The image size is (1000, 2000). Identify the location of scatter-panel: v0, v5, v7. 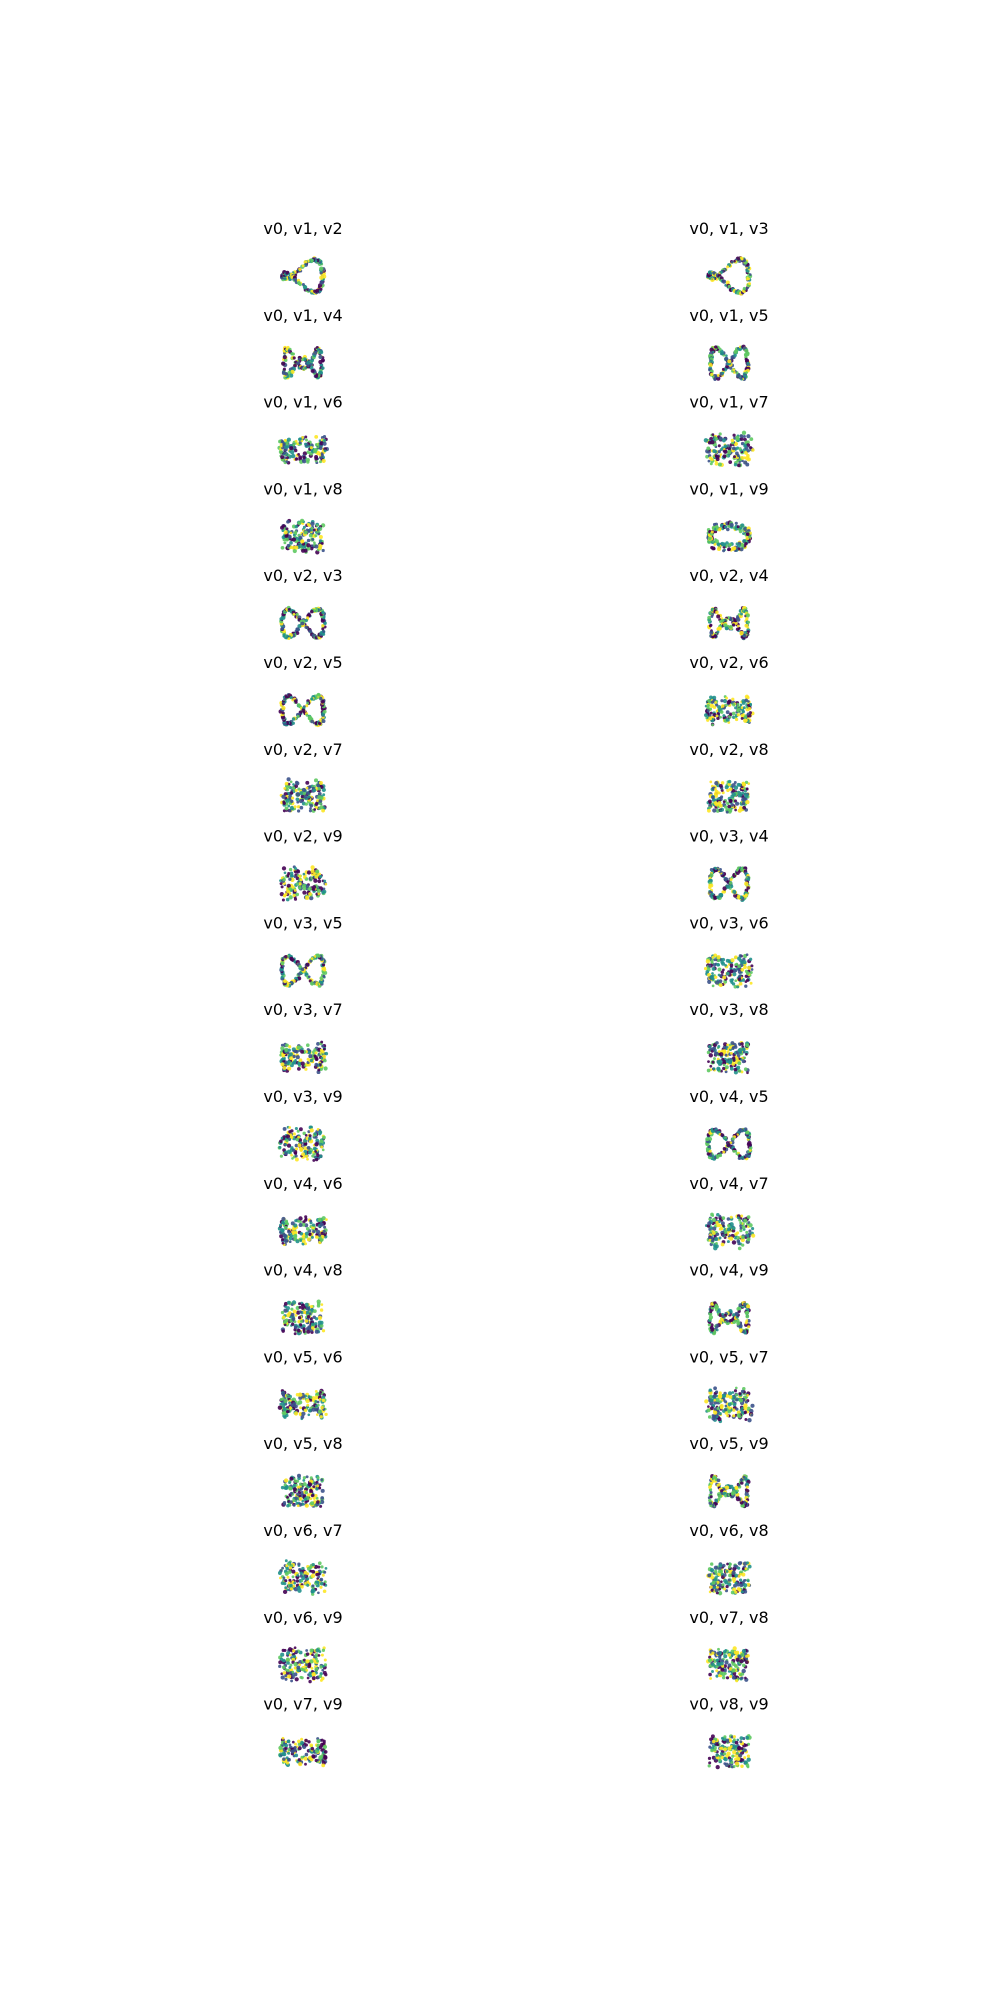
(729, 1385).